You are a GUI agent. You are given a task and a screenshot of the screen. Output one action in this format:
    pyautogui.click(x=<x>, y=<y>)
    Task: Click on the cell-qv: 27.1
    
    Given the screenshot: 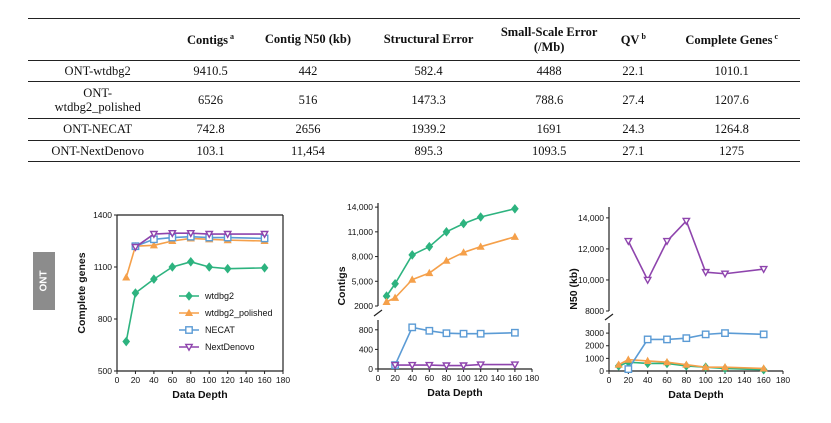 What is the action you would take?
    pyautogui.click(x=633, y=150)
    